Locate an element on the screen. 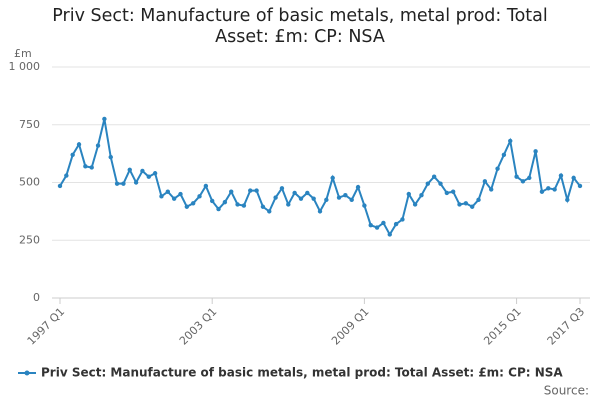 The height and width of the screenshot is (400, 600). y-tick-label: 750 is located at coordinates (29, 124).